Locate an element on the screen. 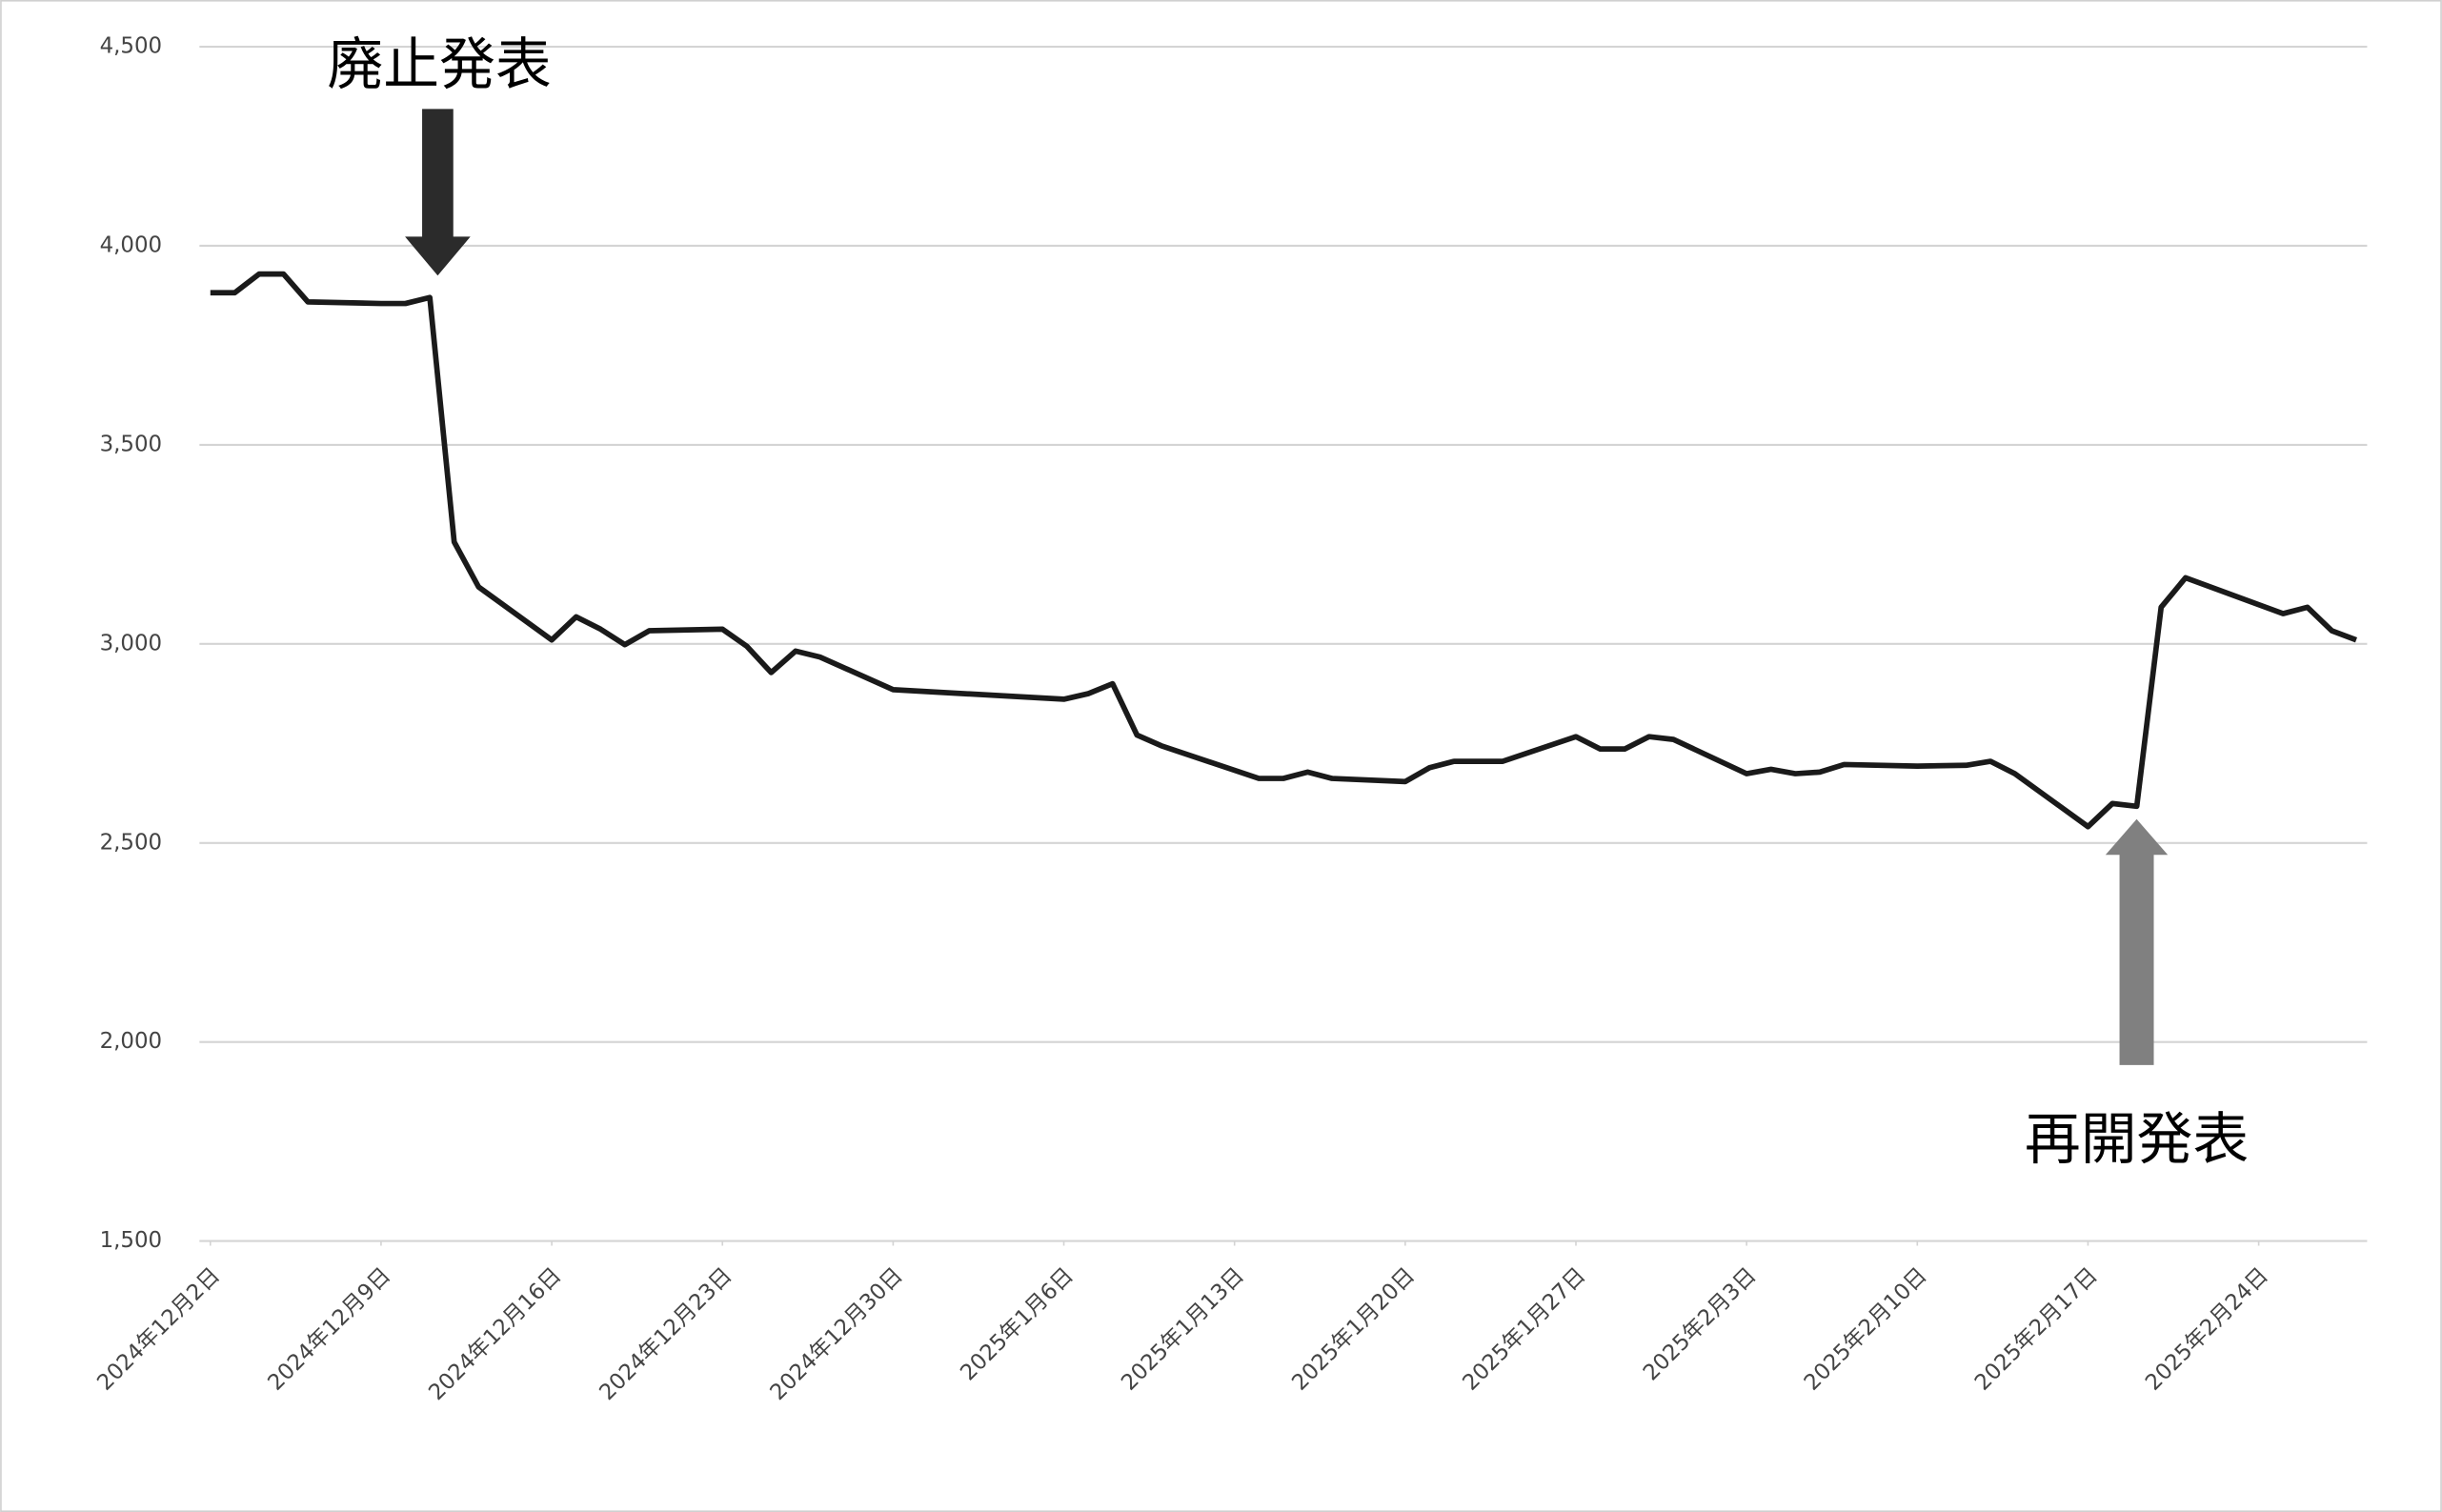 The height and width of the screenshot is (1512, 2442). y-tick-label: 2,000 is located at coordinates (131, 1042).